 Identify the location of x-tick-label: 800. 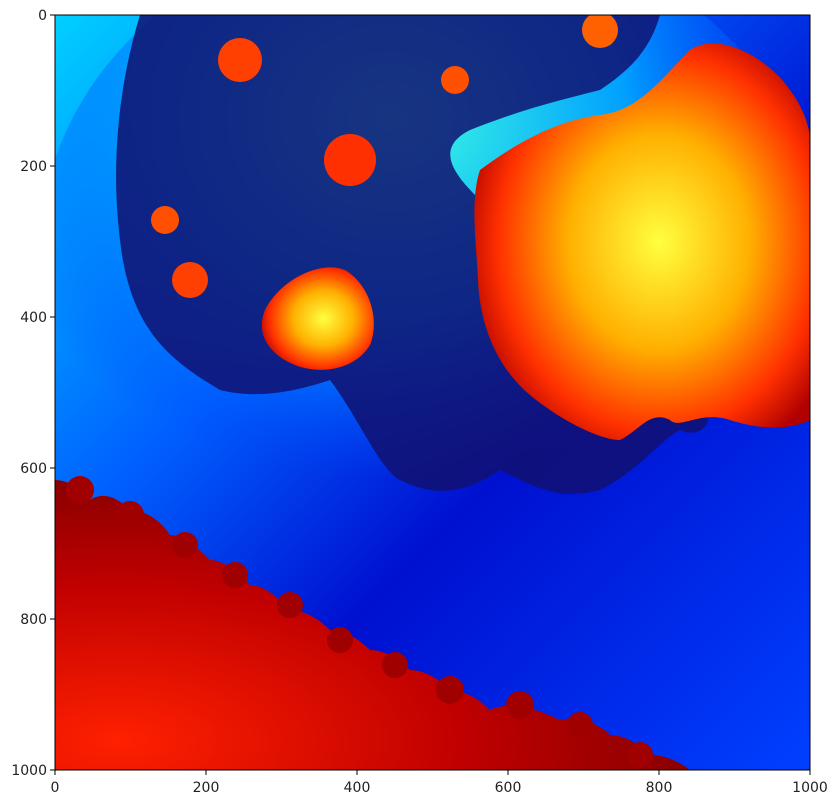
(659, 788).